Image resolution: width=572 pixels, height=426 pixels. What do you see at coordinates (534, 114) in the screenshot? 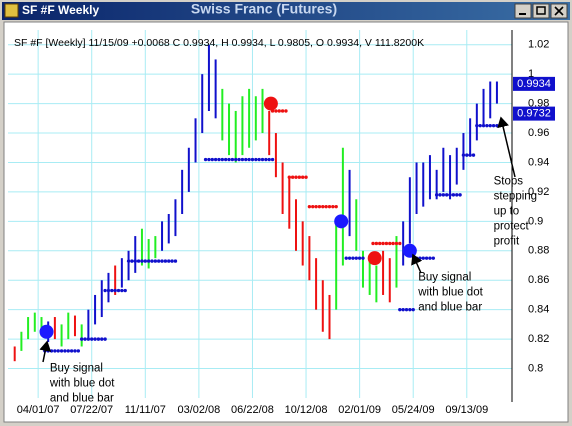
I see `price-label: 0.9732` at bounding box center [534, 114].